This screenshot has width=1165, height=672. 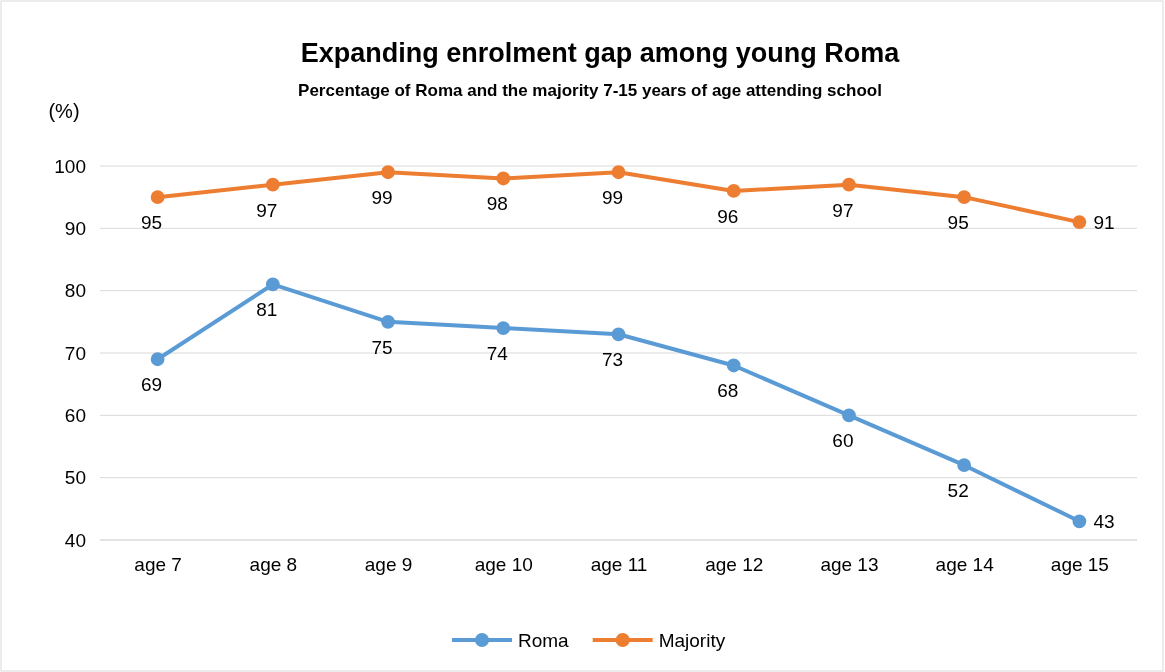 What do you see at coordinates (1079, 565) in the screenshot?
I see `x-tick-label: age 15` at bounding box center [1079, 565].